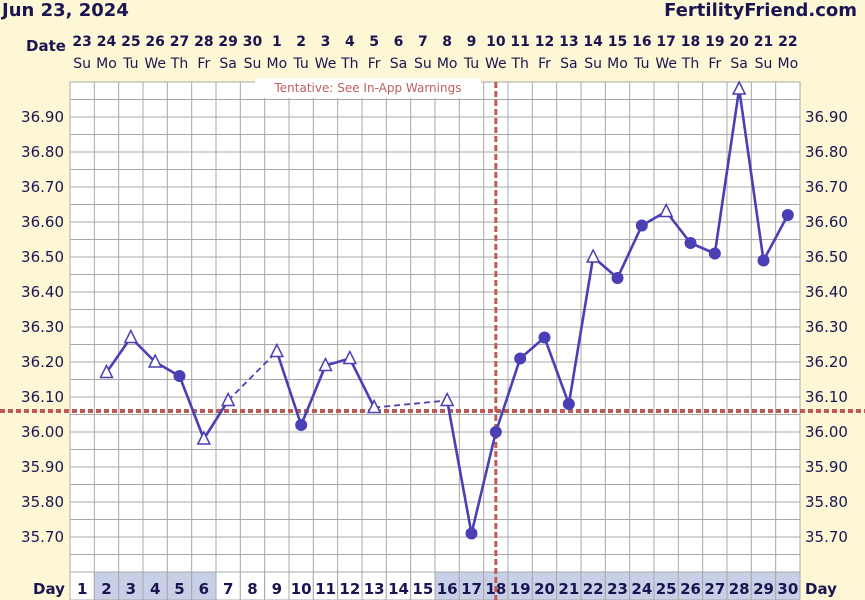 The height and width of the screenshot is (600, 865). Describe the element at coordinates (690, 42) in the screenshot. I see `date-number: 18` at that location.